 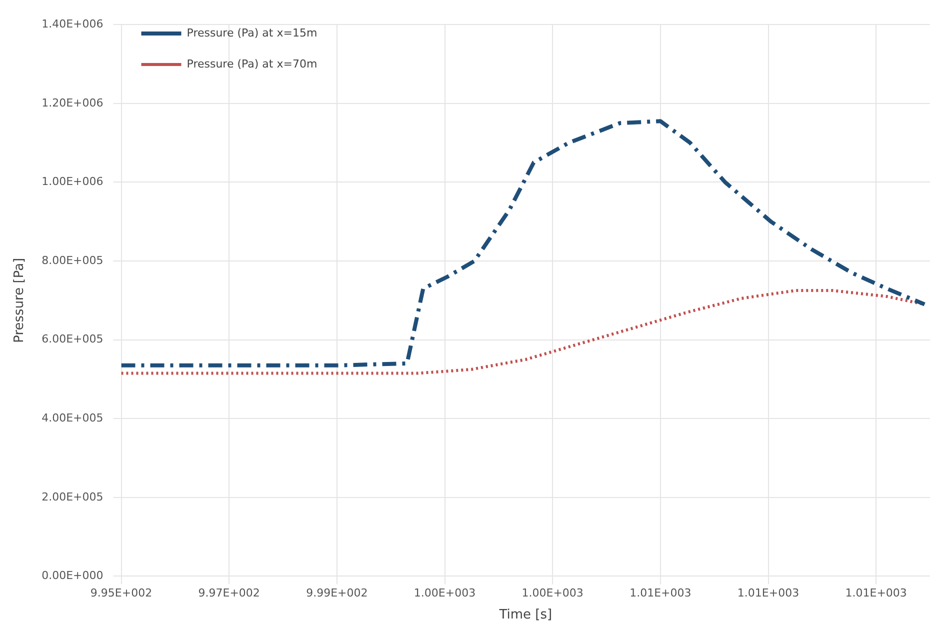 I want to click on x-tick-label: 9.99E+002, so click(x=337, y=593).